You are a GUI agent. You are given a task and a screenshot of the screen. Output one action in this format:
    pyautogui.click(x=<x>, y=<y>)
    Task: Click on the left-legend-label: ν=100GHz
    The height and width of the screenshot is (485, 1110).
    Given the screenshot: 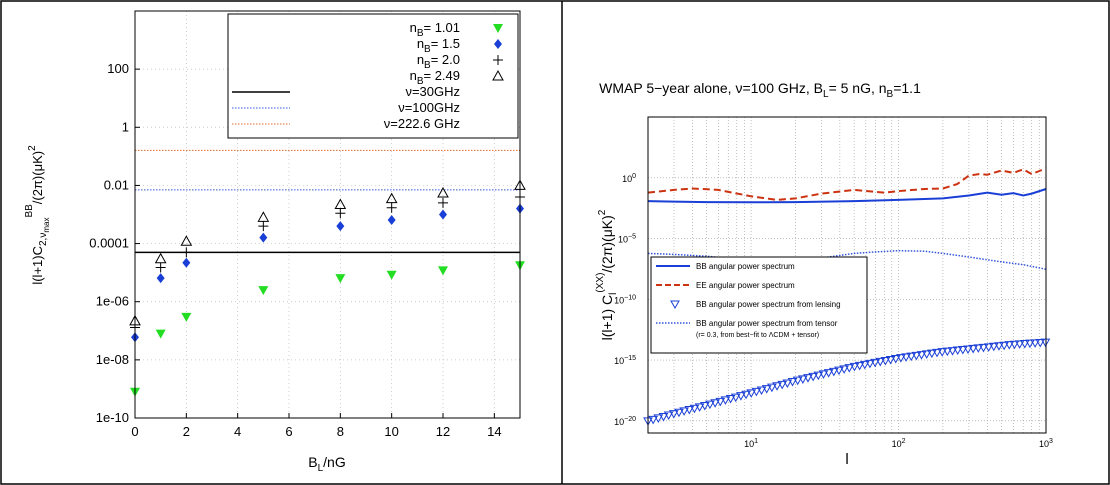 What is the action you would take?
    pyautogui.click(x=429, y=107)
    